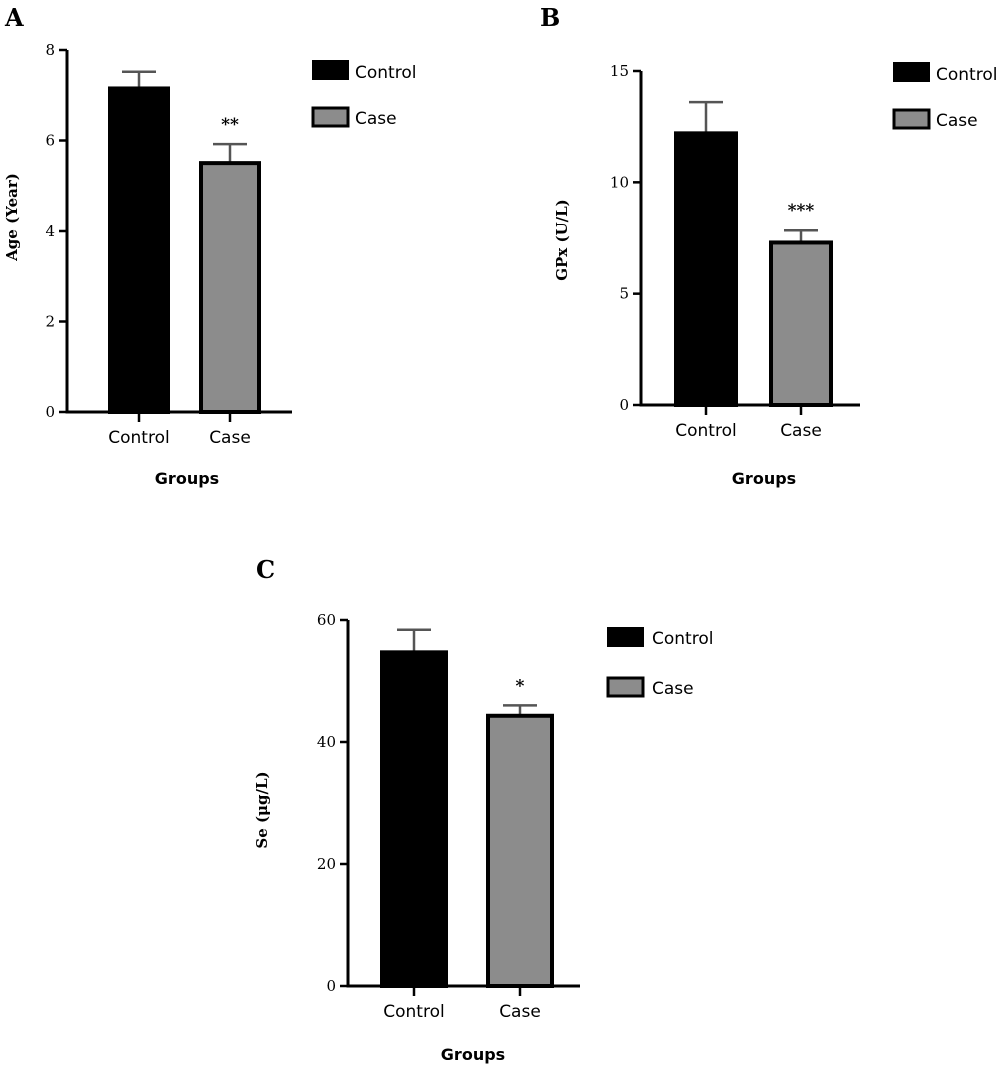 This screenshot has height=1065, width=1000. Describe the element at coordinates (326, 742) in the screenshot. I see `y-tick-label: 40` at that location.